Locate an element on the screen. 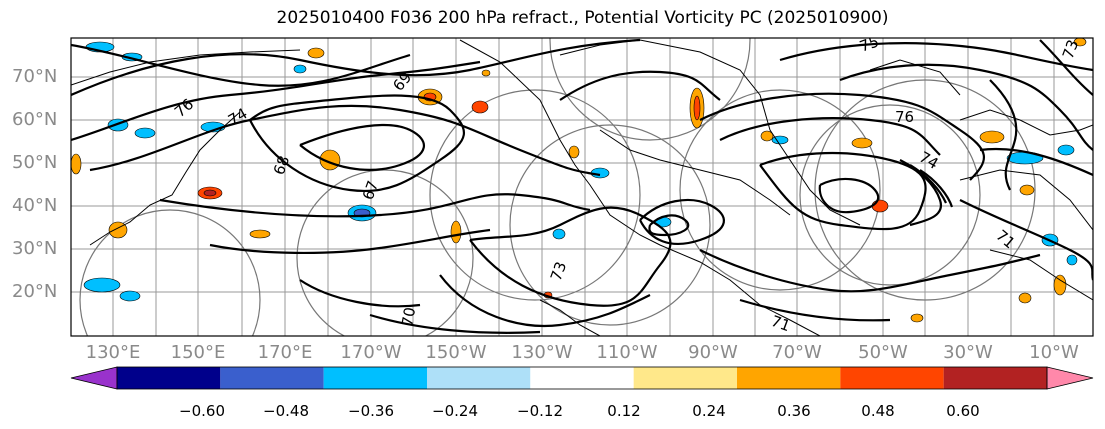 The image size is (1105, 429). colorbar-tick-label: 0.48 is located at coordinates (878, 411).